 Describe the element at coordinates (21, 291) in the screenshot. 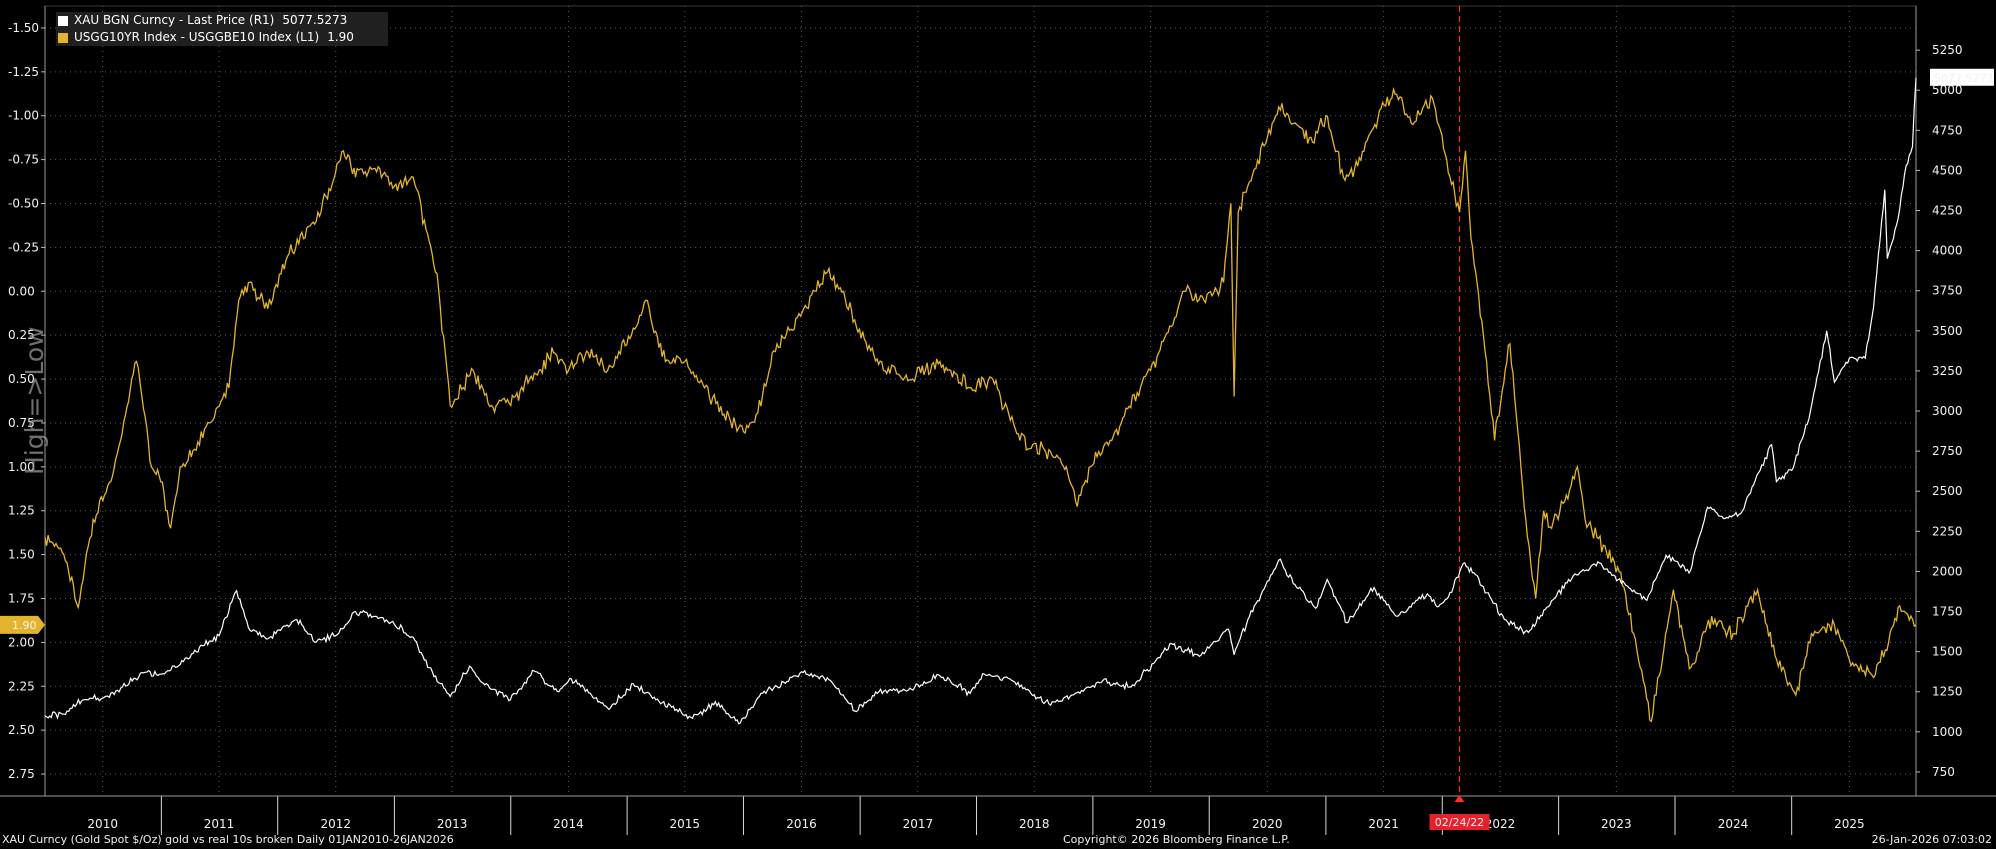

I see `left-tick-label: 0.00` at that location.